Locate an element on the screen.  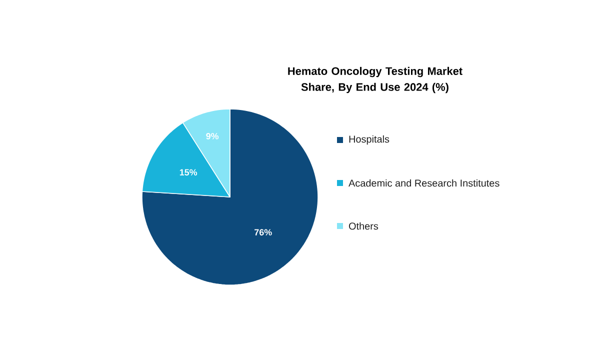
data-label: 76% is located at coordinates (263, 232).